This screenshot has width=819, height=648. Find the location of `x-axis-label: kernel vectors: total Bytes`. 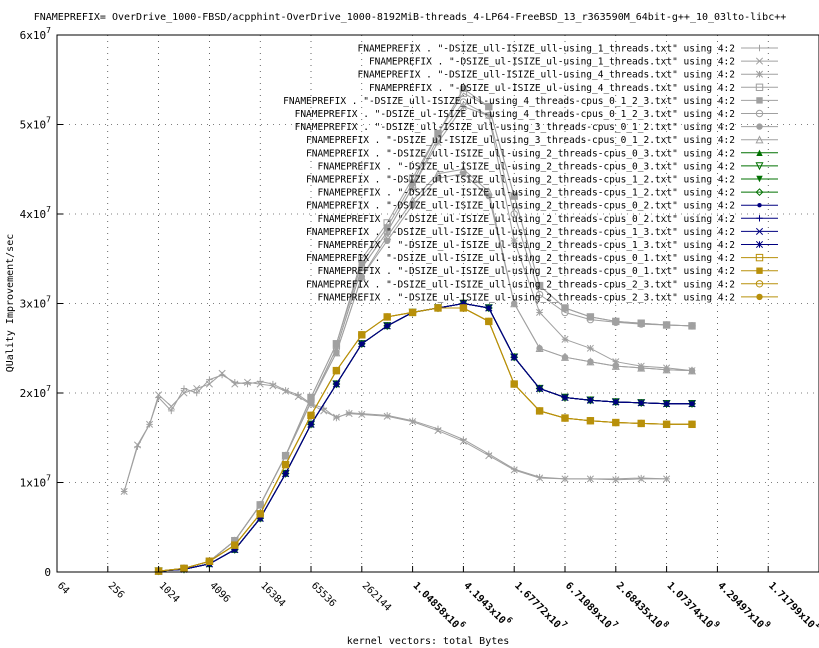

x-axis-label: kernel vectors: total Bytes is located at coordinates (428, 641).